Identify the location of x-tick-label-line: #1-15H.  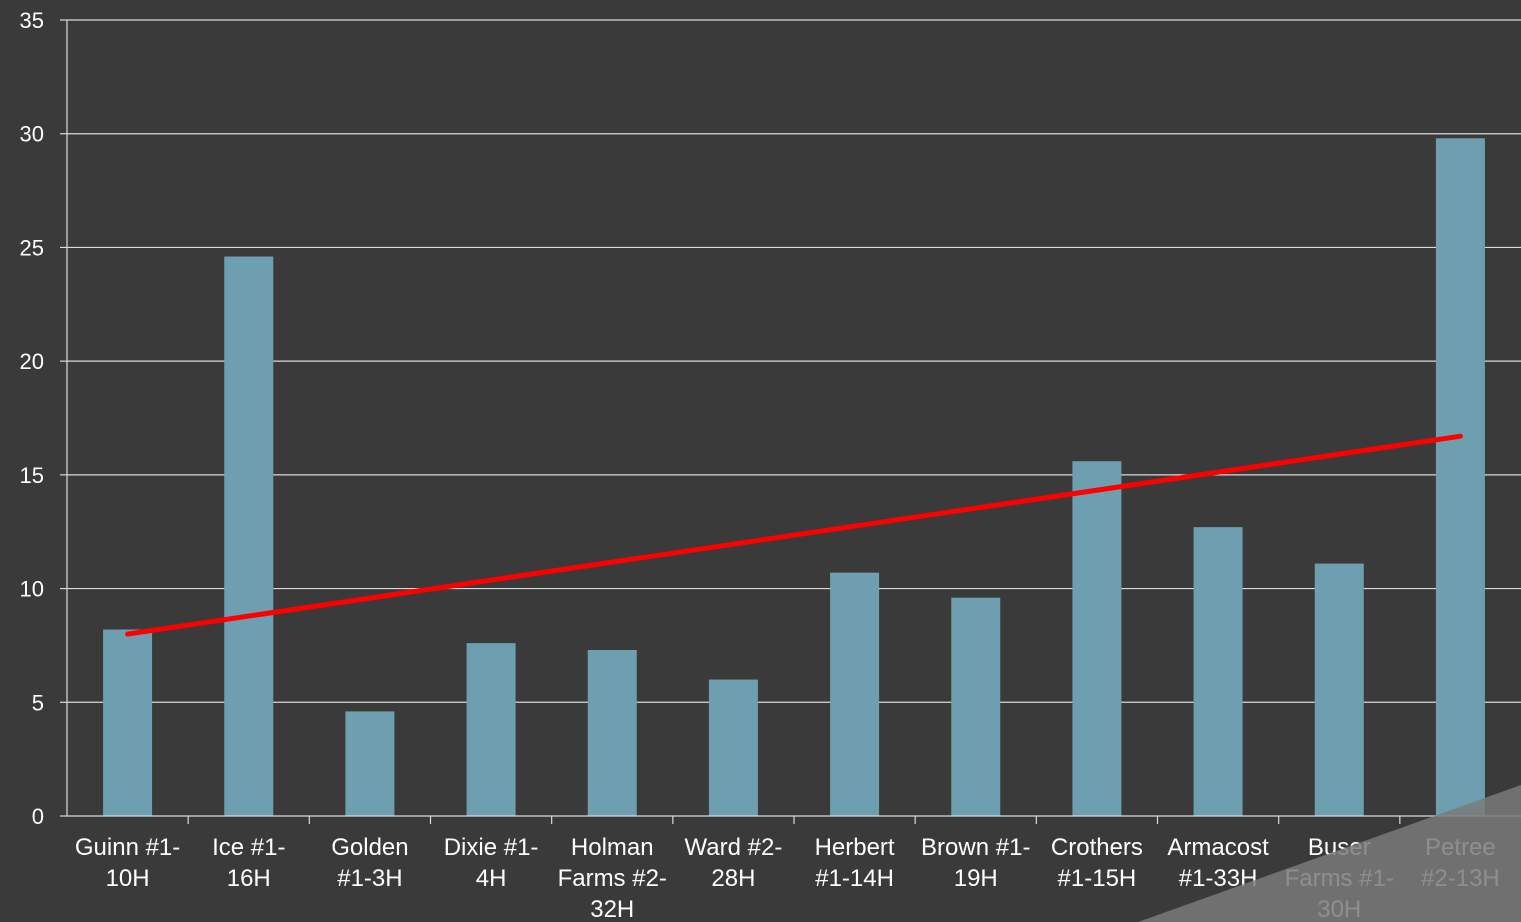
(1097, 878).